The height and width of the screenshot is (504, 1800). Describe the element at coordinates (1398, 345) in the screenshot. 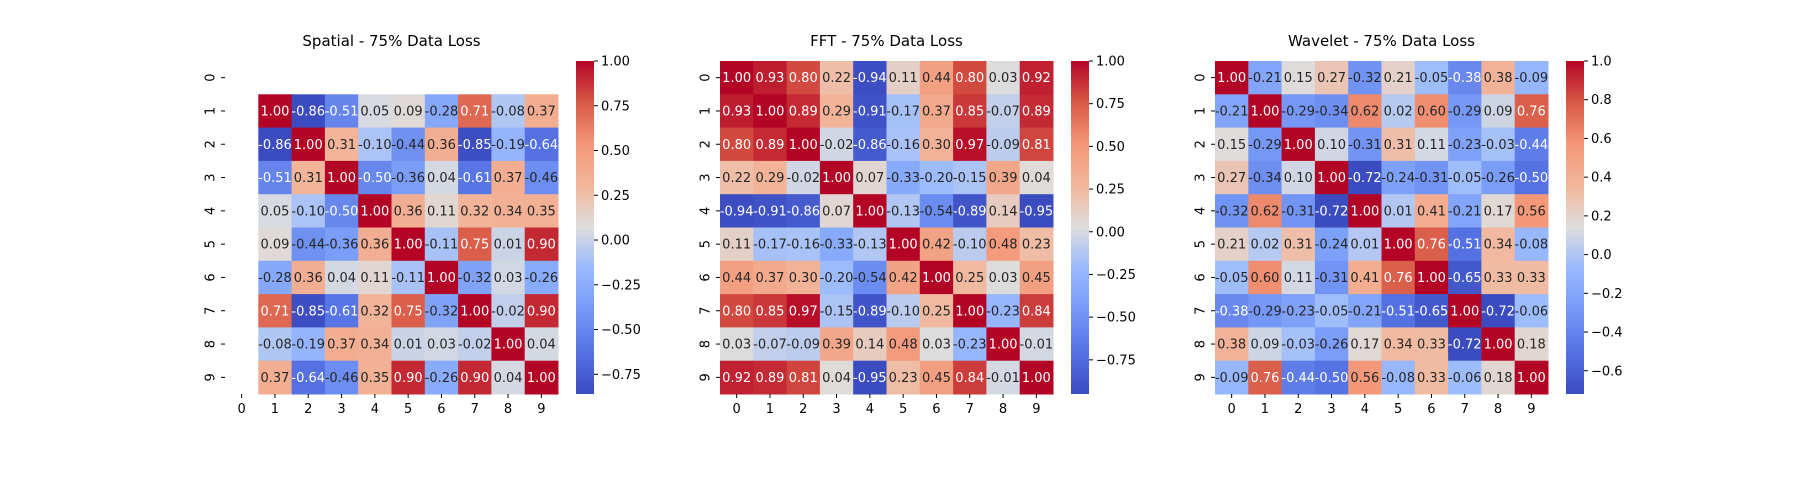

I see `data-label: 0.34` at that location.